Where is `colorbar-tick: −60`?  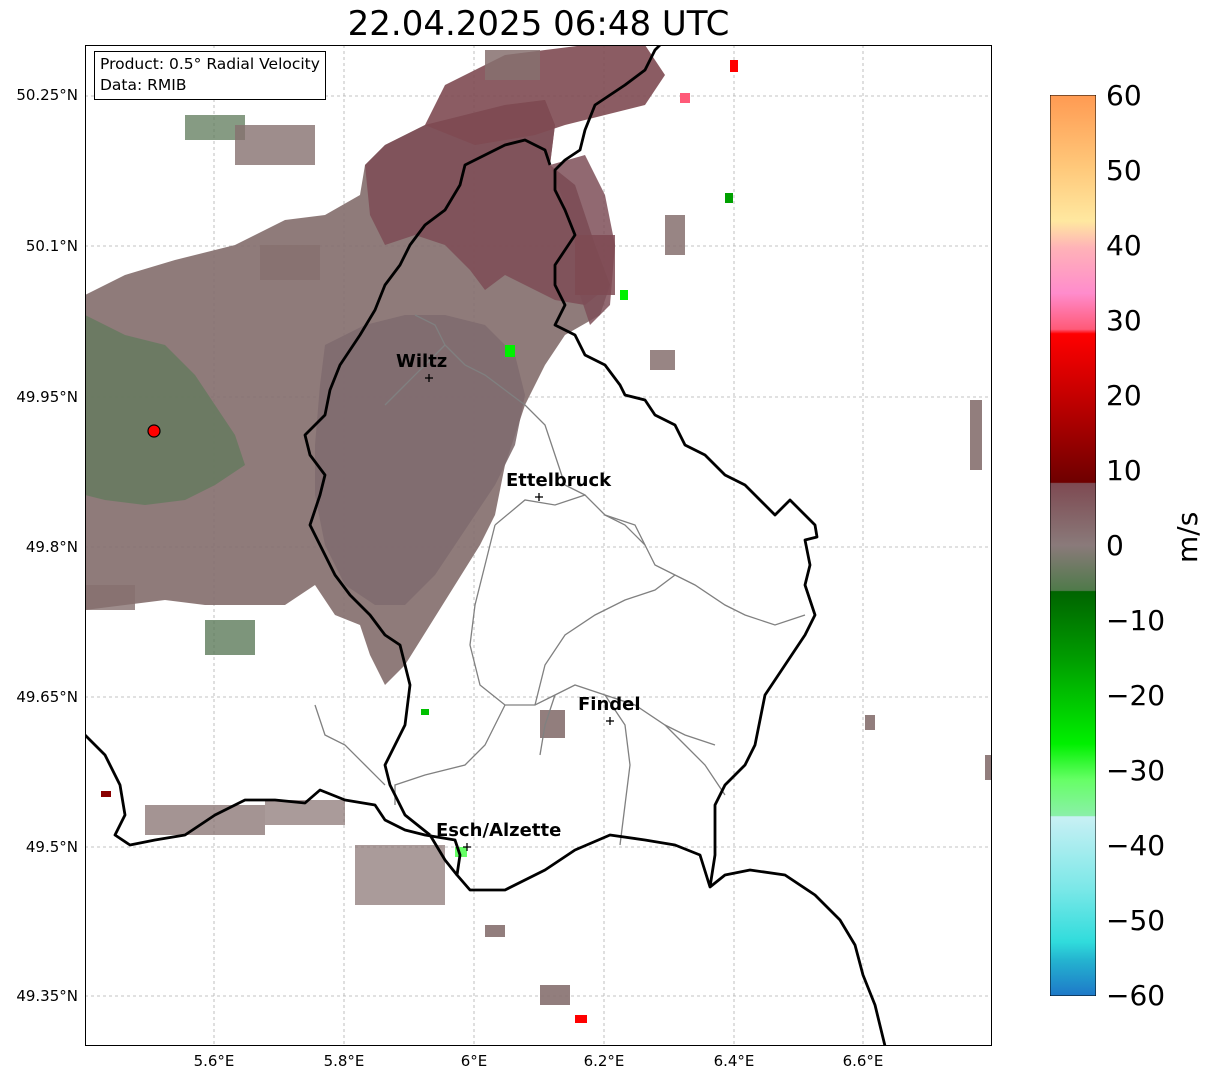
colorbar-tick: −60 is located at coordinates (1136, 995).